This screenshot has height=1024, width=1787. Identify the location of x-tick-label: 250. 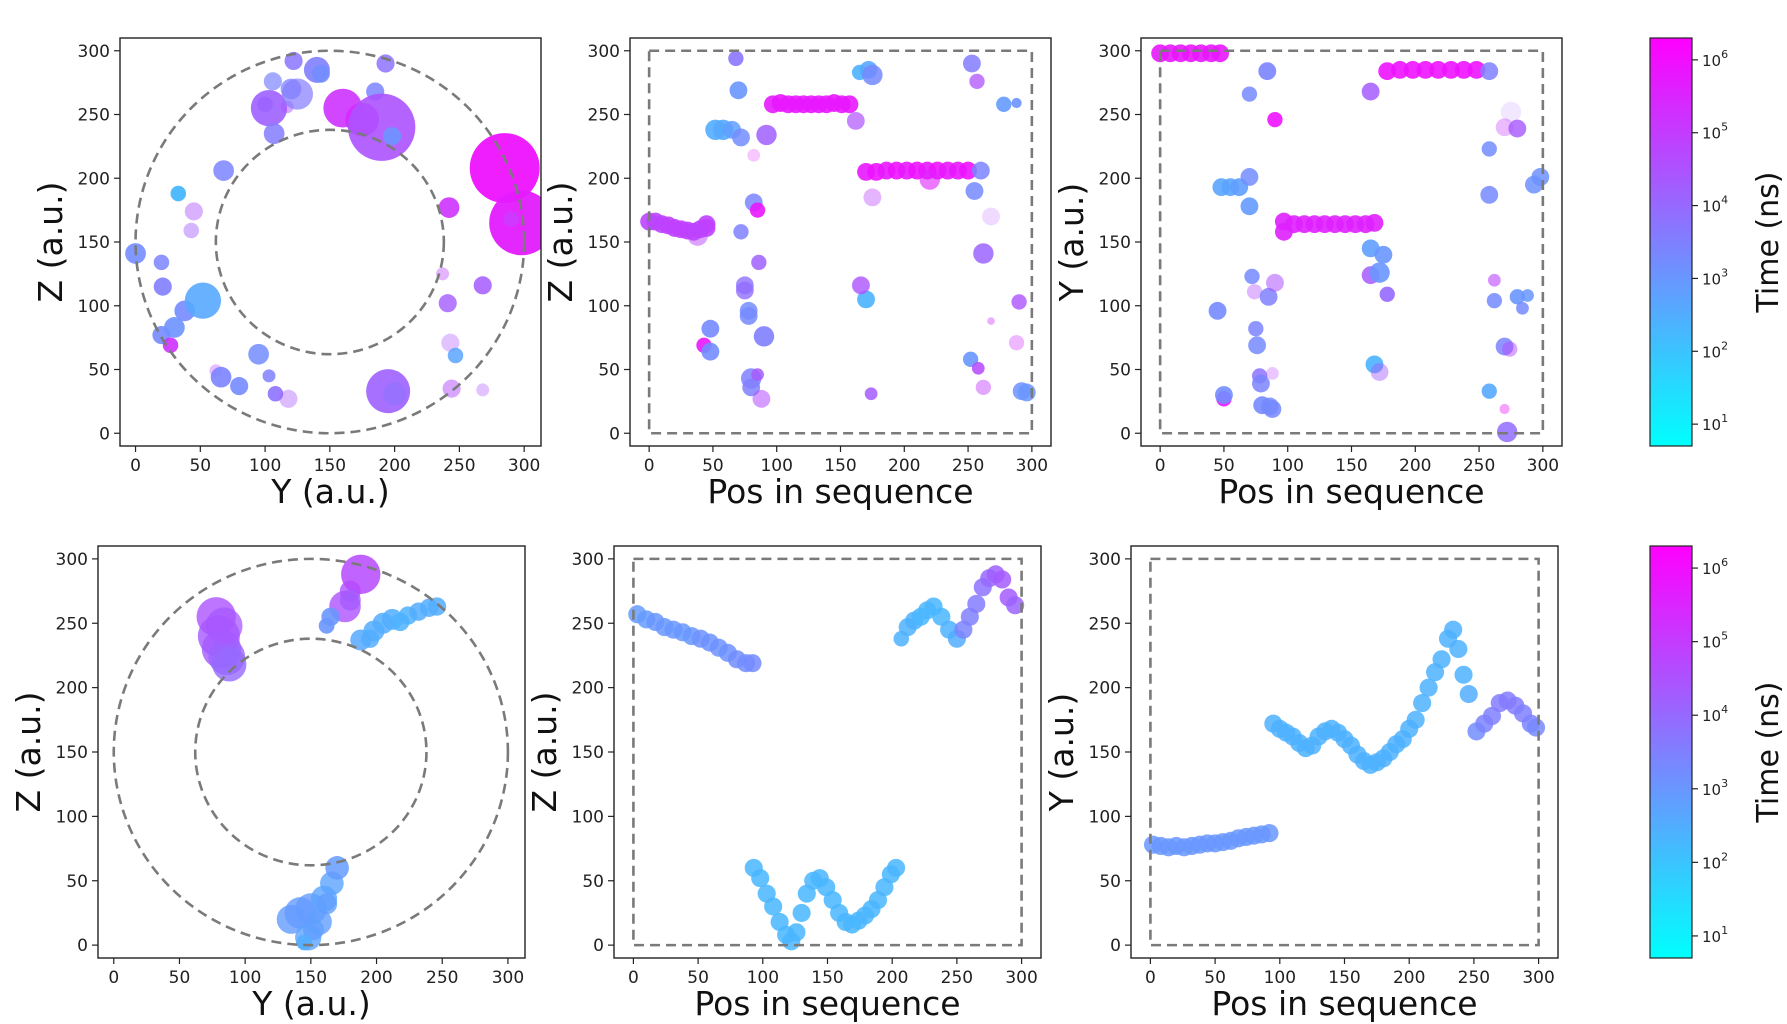
(957, 978).